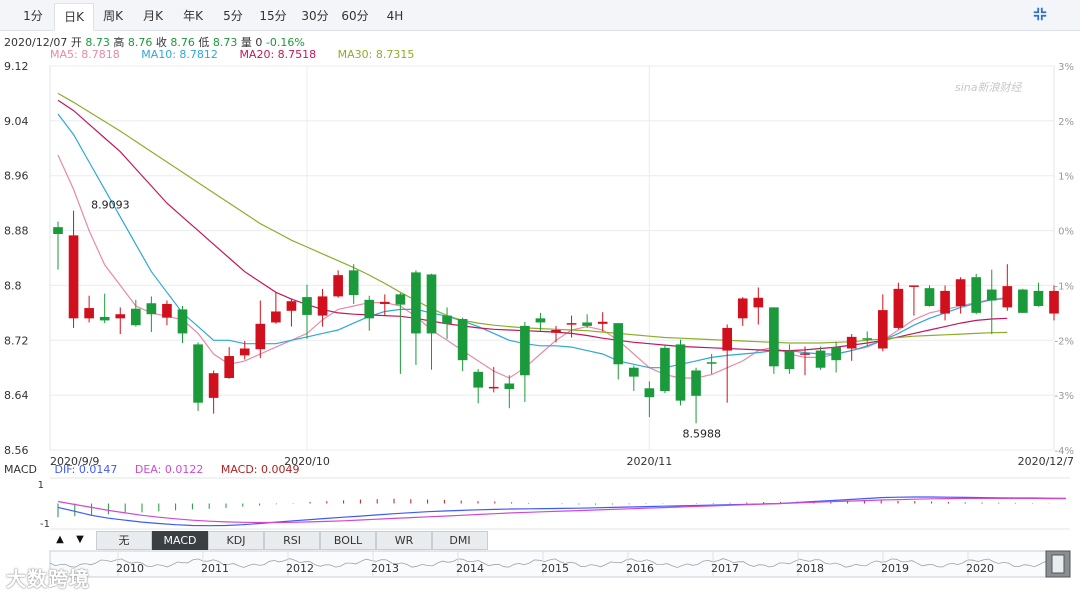  Describe the element at coordinates (1064, 341) in the screenshot. I see `pct-tick-label: -2%` at that location.